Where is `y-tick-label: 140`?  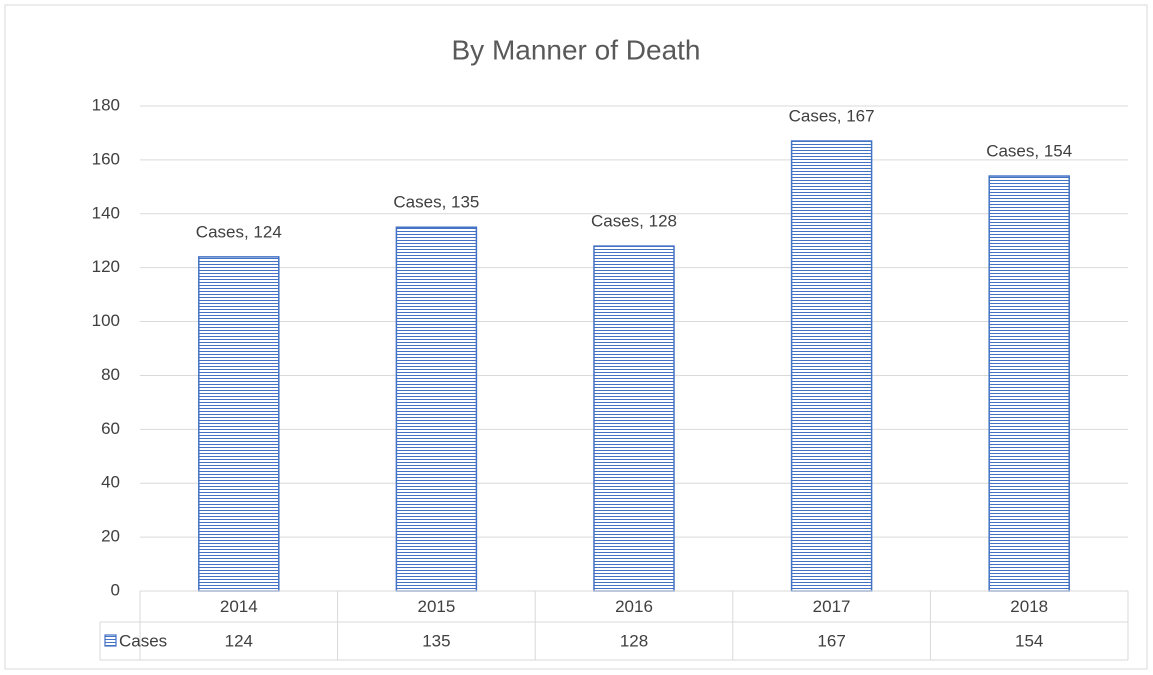 y-tick-label: 140 is located at coordinates (106, 212).